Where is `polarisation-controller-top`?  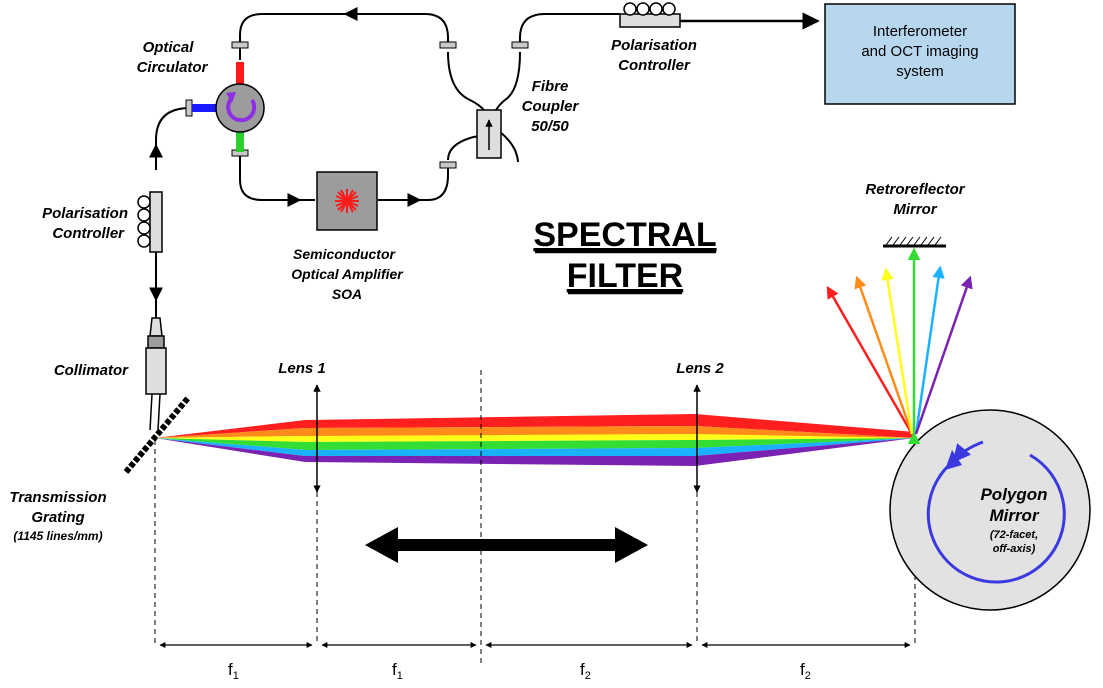
polarisation-controller-top is located at coordinates (650, 15).